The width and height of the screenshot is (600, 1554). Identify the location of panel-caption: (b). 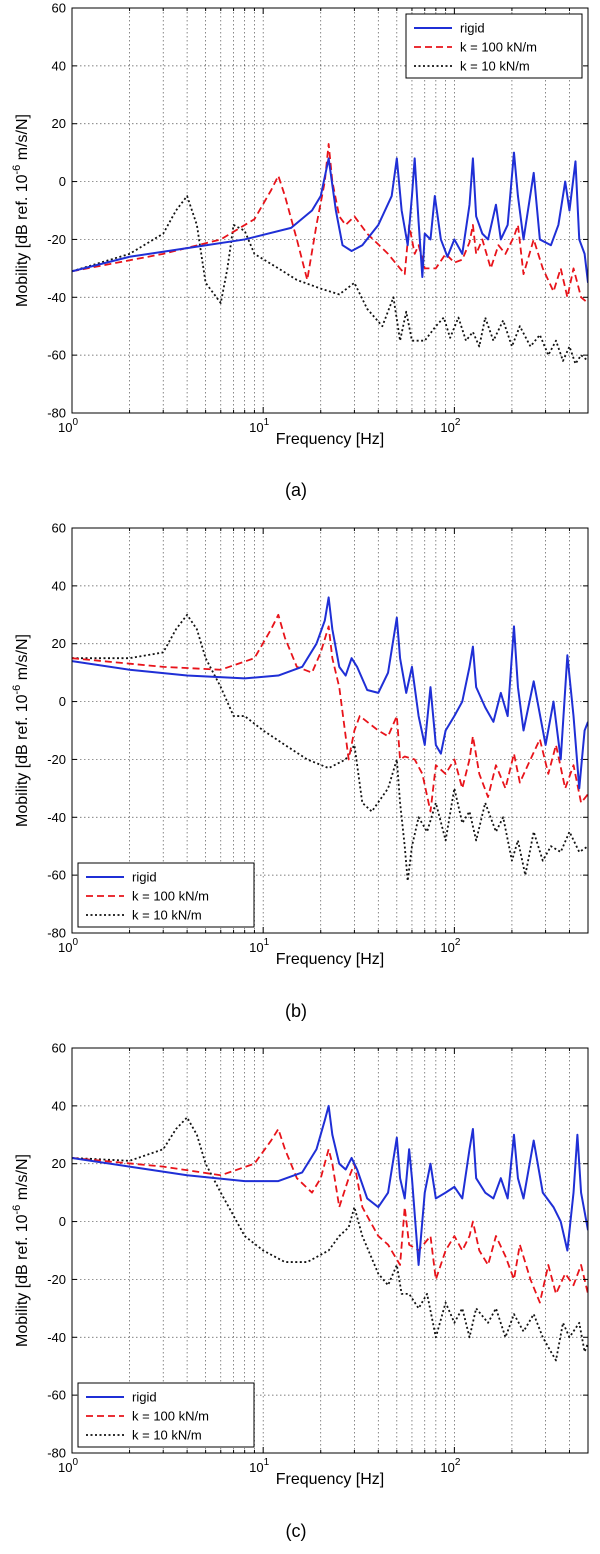
(296, 1011).